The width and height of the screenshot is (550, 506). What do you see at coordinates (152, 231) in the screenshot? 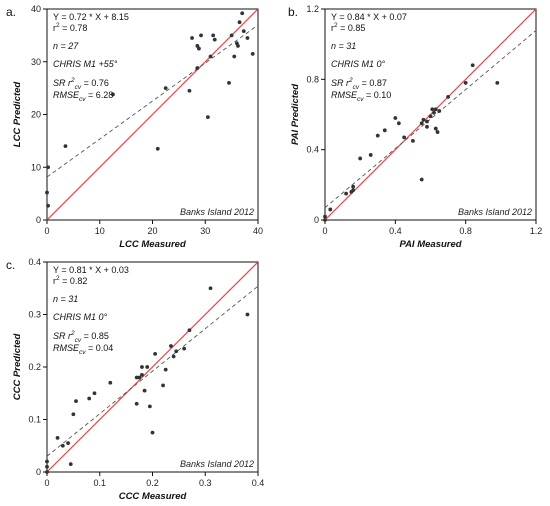
I see `x-tick-label: 20` at bounding box center [152, 231].